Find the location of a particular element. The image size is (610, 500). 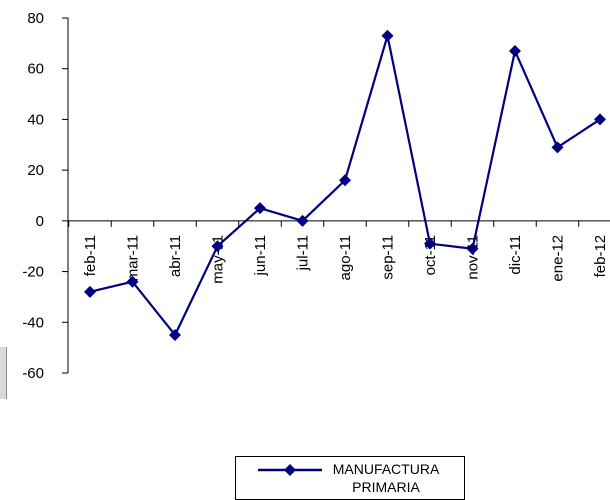

x-category-label: mar-11 is located at coordinates (133, 258).